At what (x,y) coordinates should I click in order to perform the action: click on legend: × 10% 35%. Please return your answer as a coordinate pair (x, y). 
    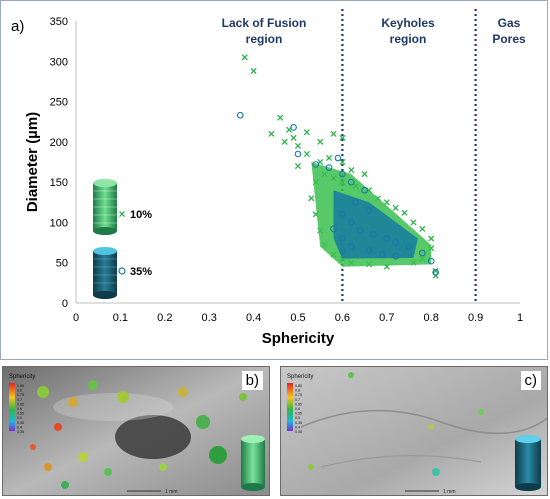
    Looking at the image, I should click on (122, 239).